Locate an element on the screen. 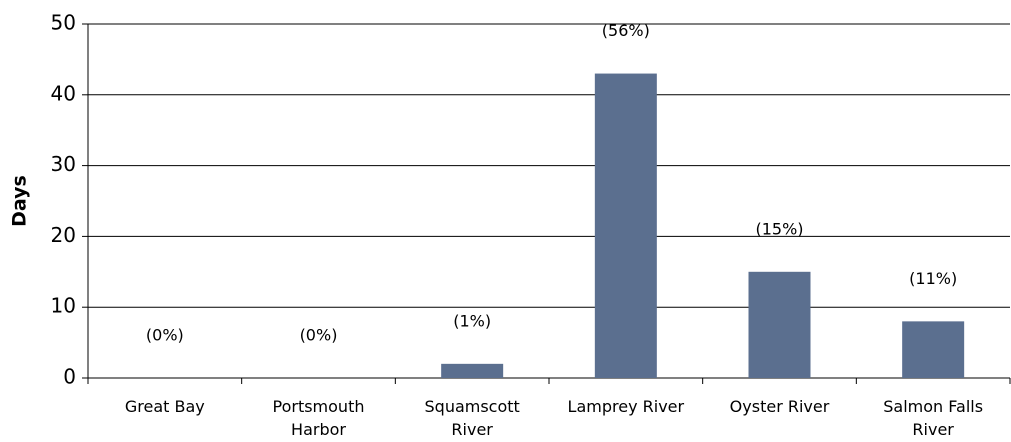 The width and height of the screenshot is (1011, 442). x-tick-label: Lamprey River is located at coordinates (626, 406).